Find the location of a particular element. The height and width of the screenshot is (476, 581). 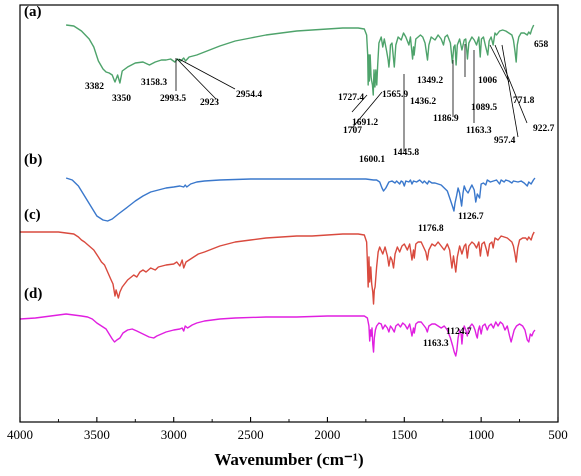

peak-label: 3158.3 is located at coordinates (154, 83).